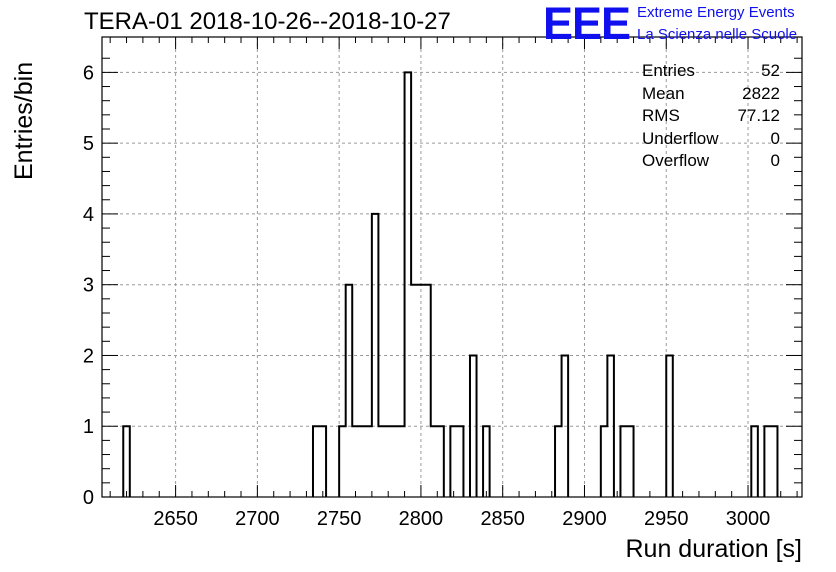 This screenshot has width=836, height=572. Describe the element at coordinates (88, 286) in the screenshot. I see `y-tick-label: 3` at that location.